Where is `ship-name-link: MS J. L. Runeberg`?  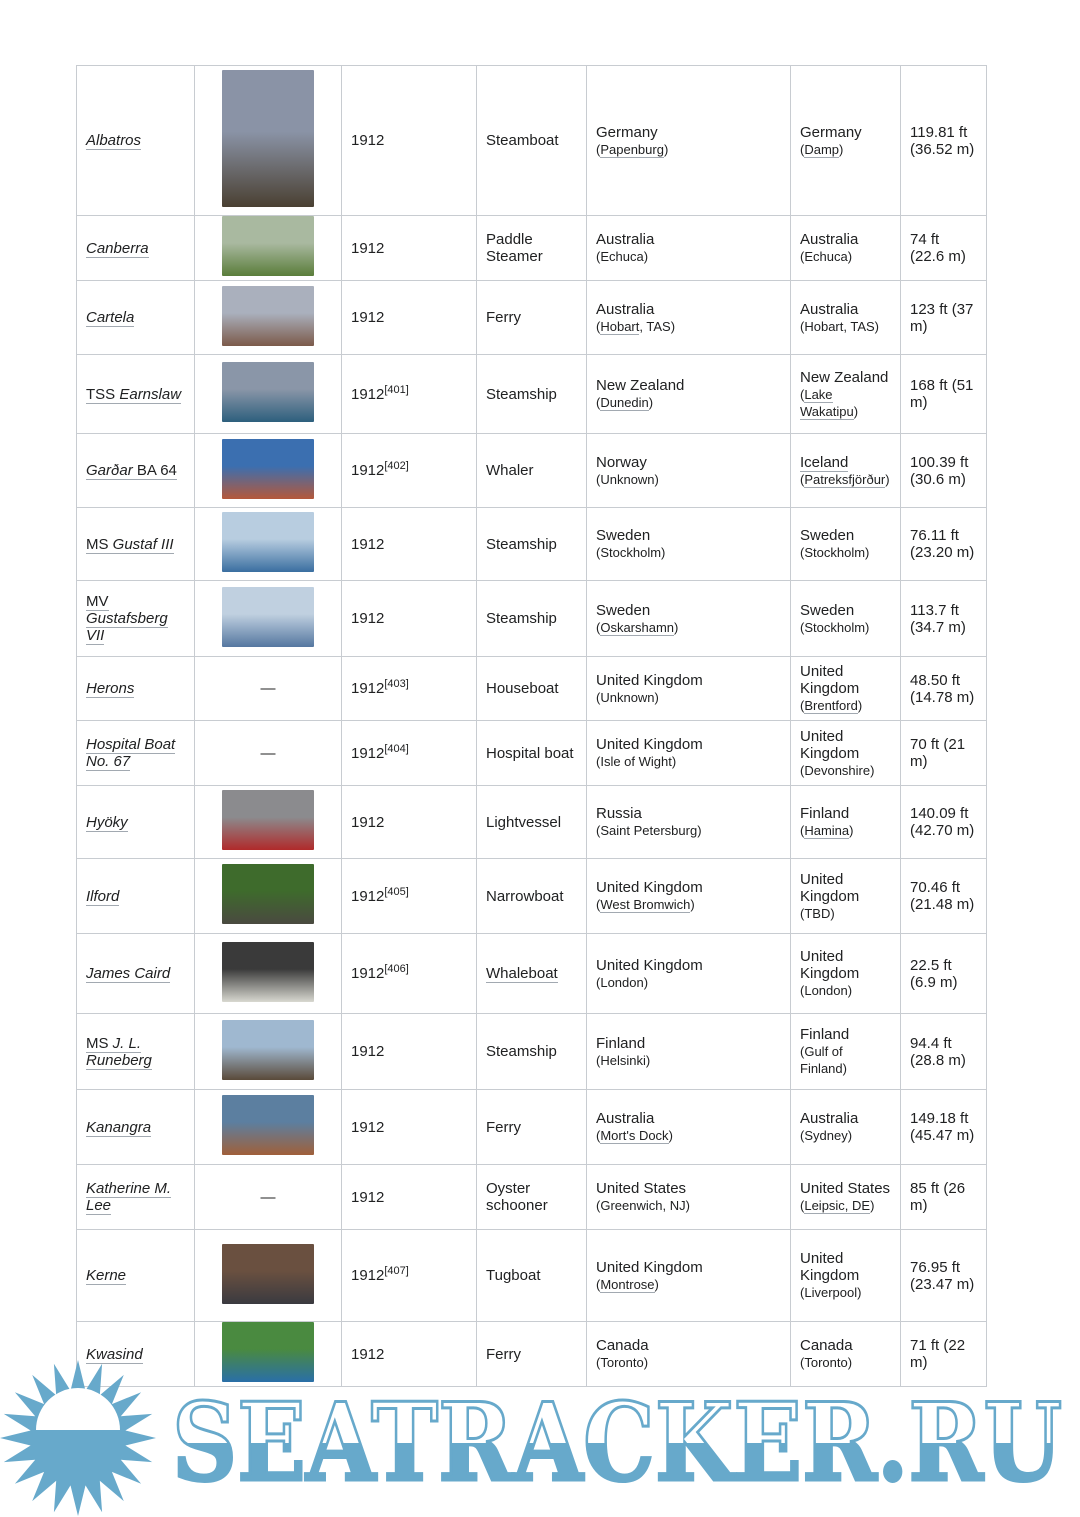 ship-name-link: MS J. L. Runeberg is located at coordinates (119, 1052).